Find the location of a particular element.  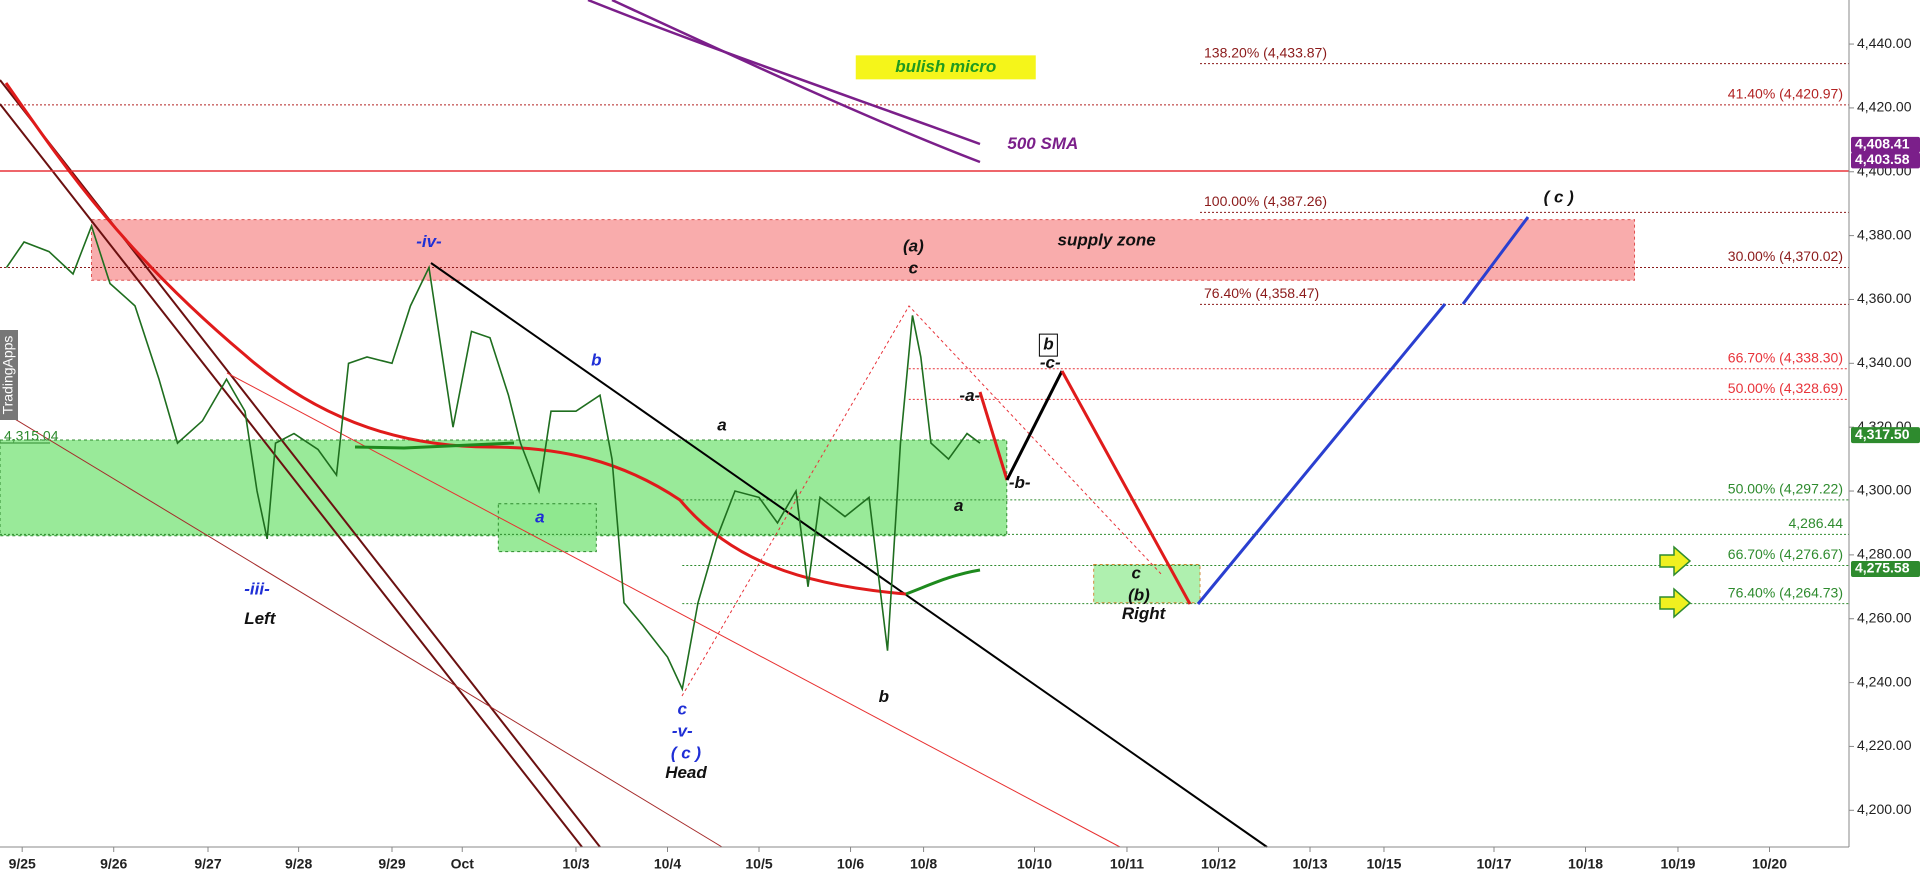

x-tick-label: 10/13 is located at coordinates (1309, 864).